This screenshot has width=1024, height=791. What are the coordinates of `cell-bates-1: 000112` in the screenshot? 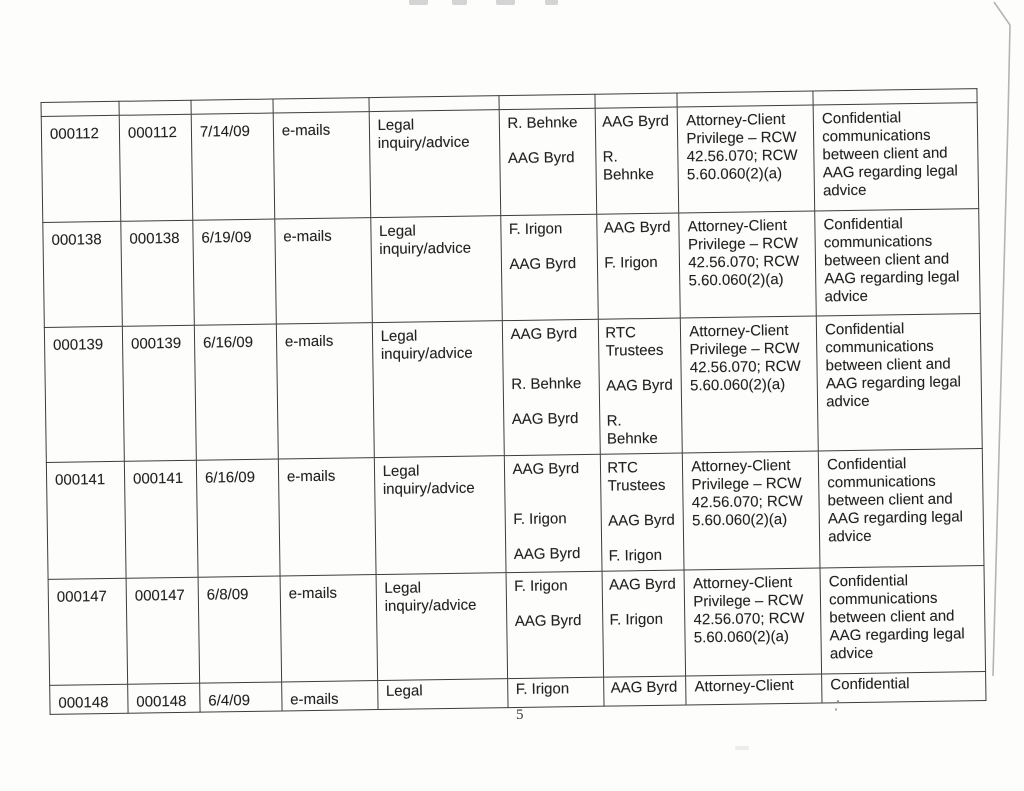 It's located at (81, 169).